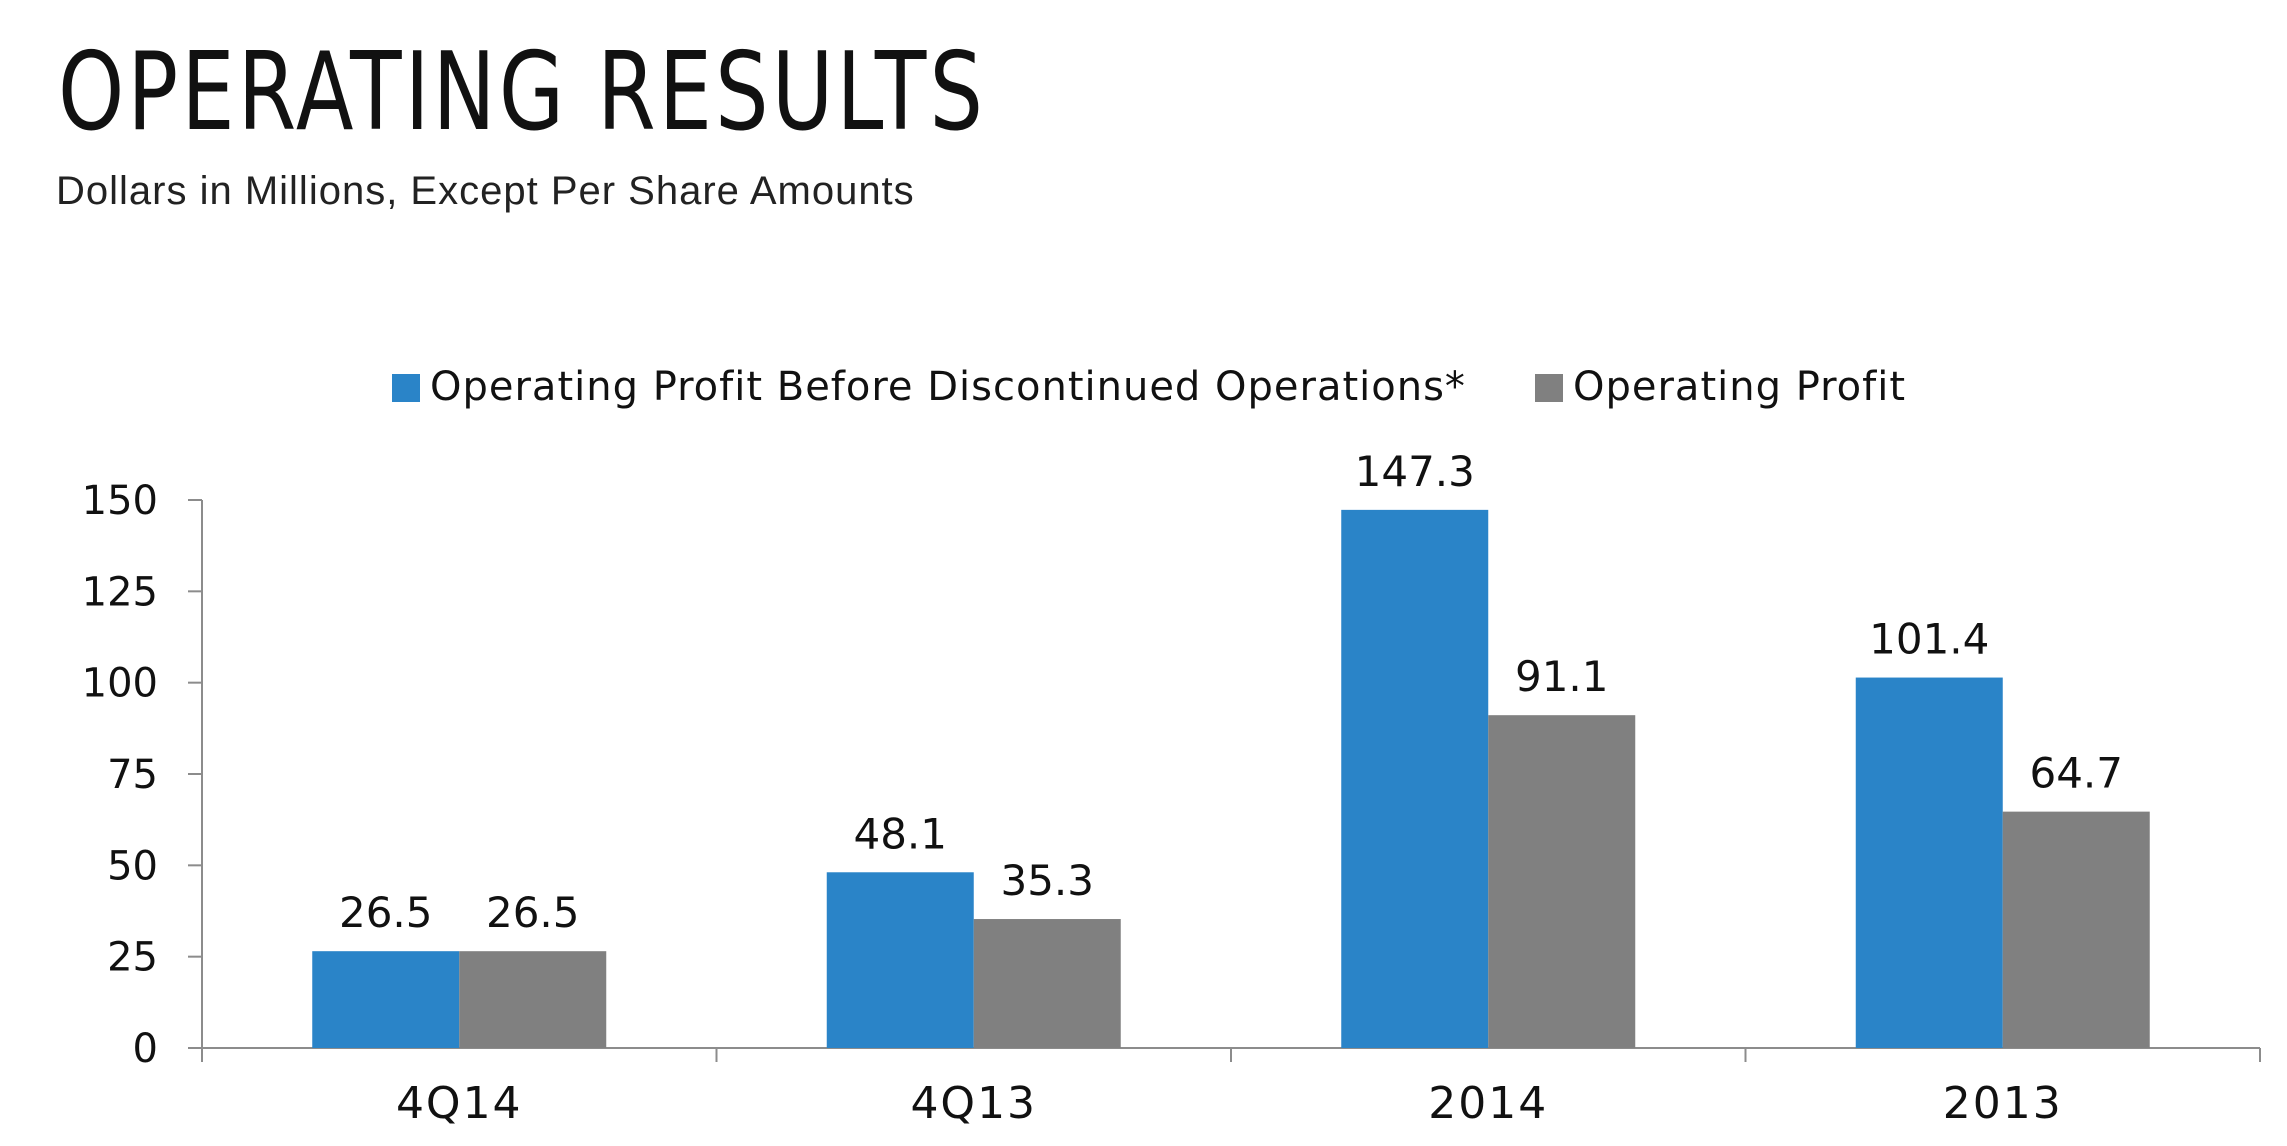  I want to click on x-tick-label: 2013, so click(2003, 1103).